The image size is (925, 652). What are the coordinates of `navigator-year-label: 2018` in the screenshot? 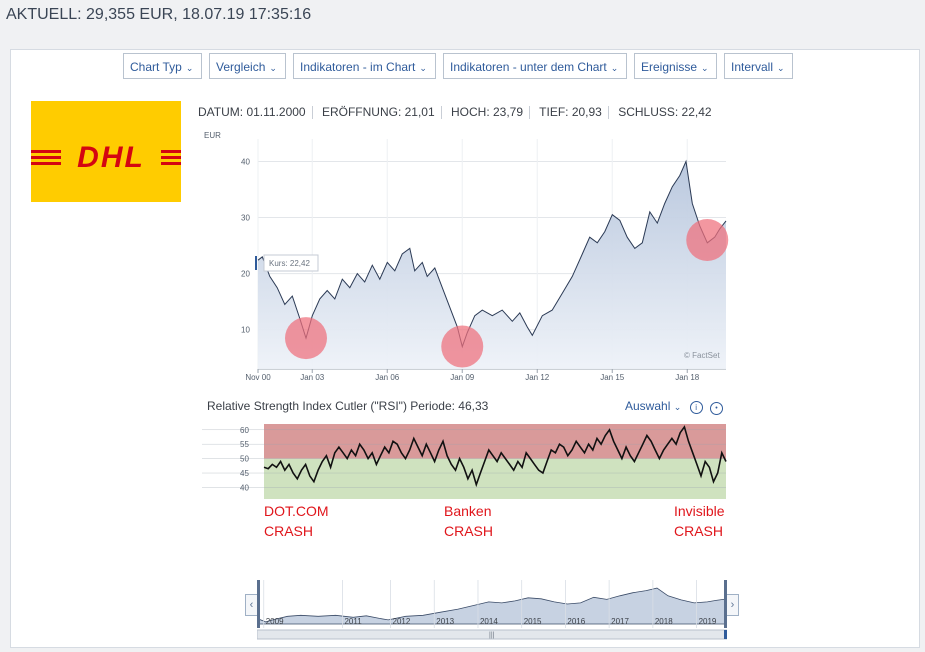 It's located at (664, 621).